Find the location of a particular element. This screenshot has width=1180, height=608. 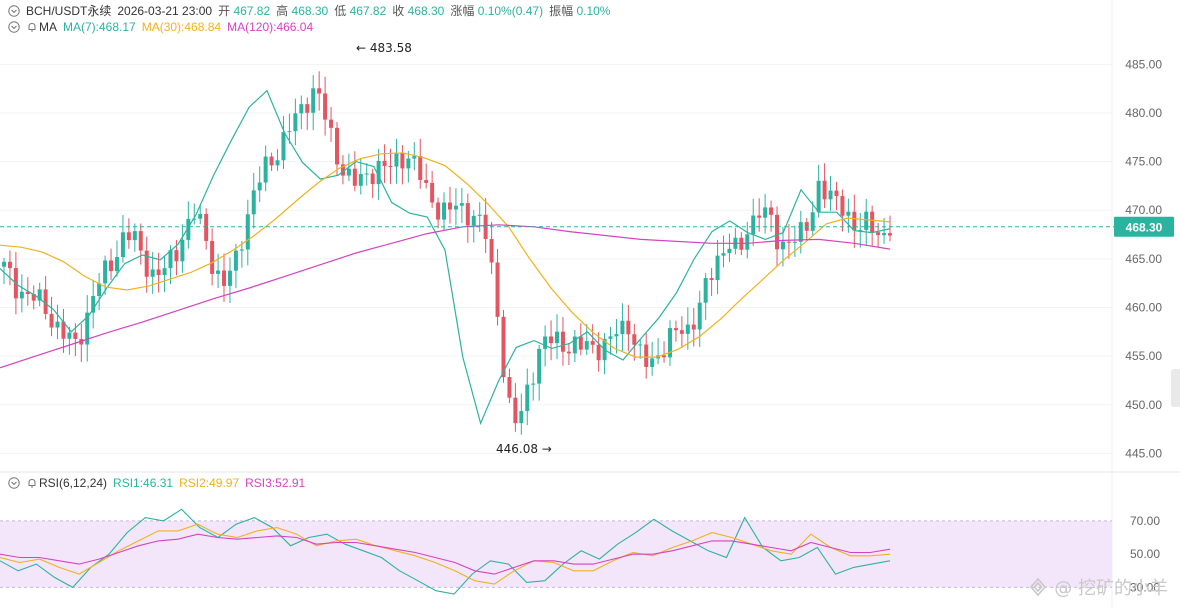

price-tick-label: 460.00 is located at coordinates (1143, 308).